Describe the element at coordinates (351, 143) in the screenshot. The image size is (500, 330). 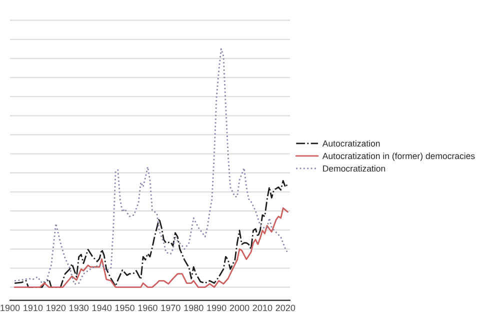
I see `legend-label: Autocratization` at that location.